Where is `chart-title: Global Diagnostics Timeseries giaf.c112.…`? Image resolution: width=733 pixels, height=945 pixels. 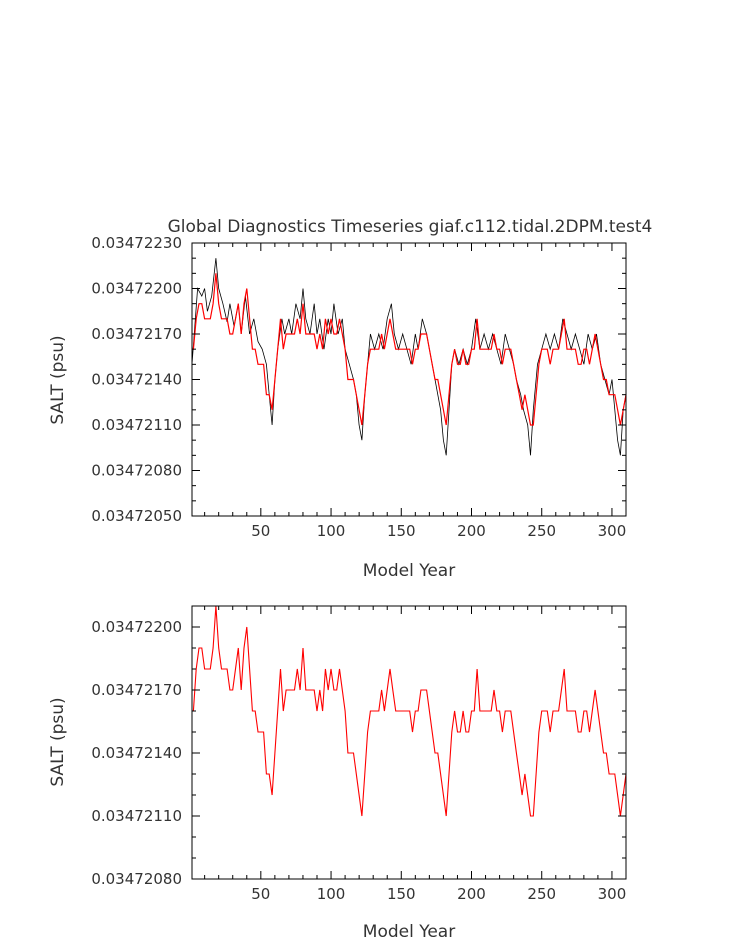
chart-title: Global Diagnostics Timeseries giaf.c112.… is located at coordinates (410, 227).